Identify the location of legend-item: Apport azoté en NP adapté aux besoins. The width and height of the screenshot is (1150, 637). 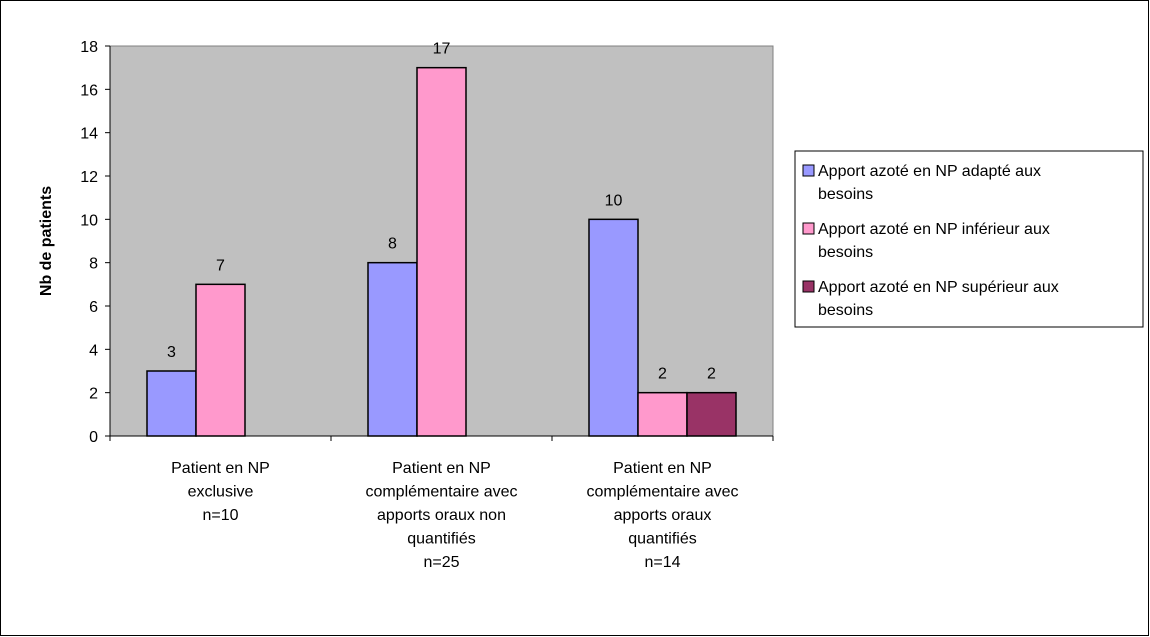
(921, 183).